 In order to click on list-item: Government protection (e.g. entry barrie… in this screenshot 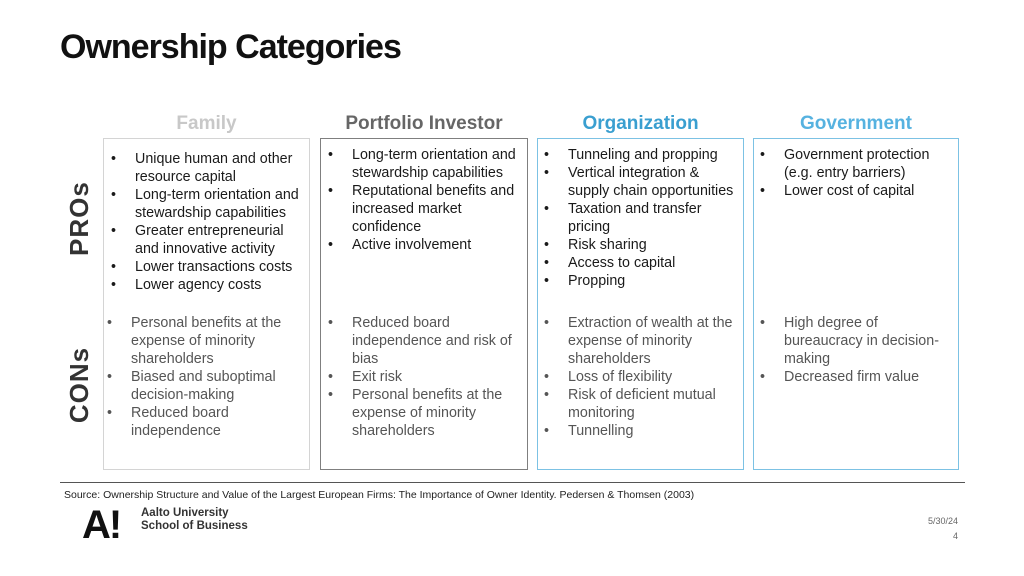, I will do `click(857, 164)`.